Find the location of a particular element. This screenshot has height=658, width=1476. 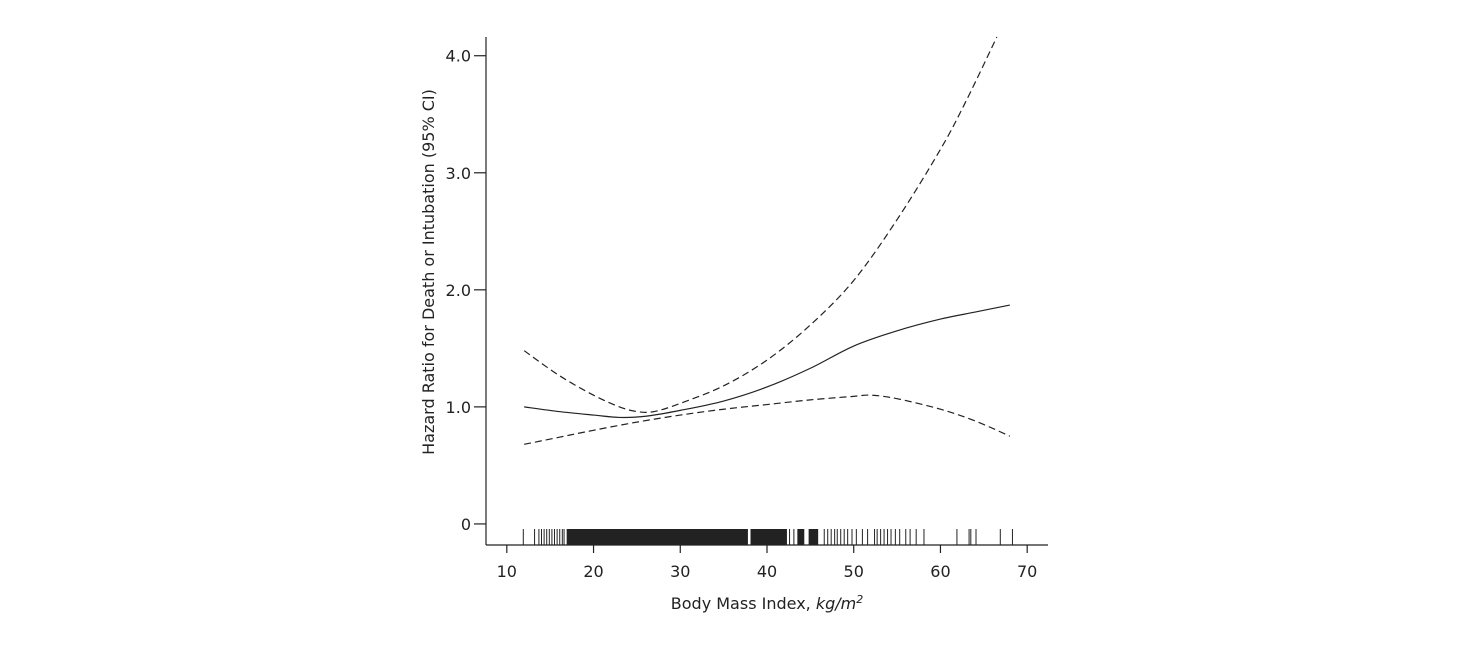

x-tick-label: 70 is located at coordinates (1027, 571).